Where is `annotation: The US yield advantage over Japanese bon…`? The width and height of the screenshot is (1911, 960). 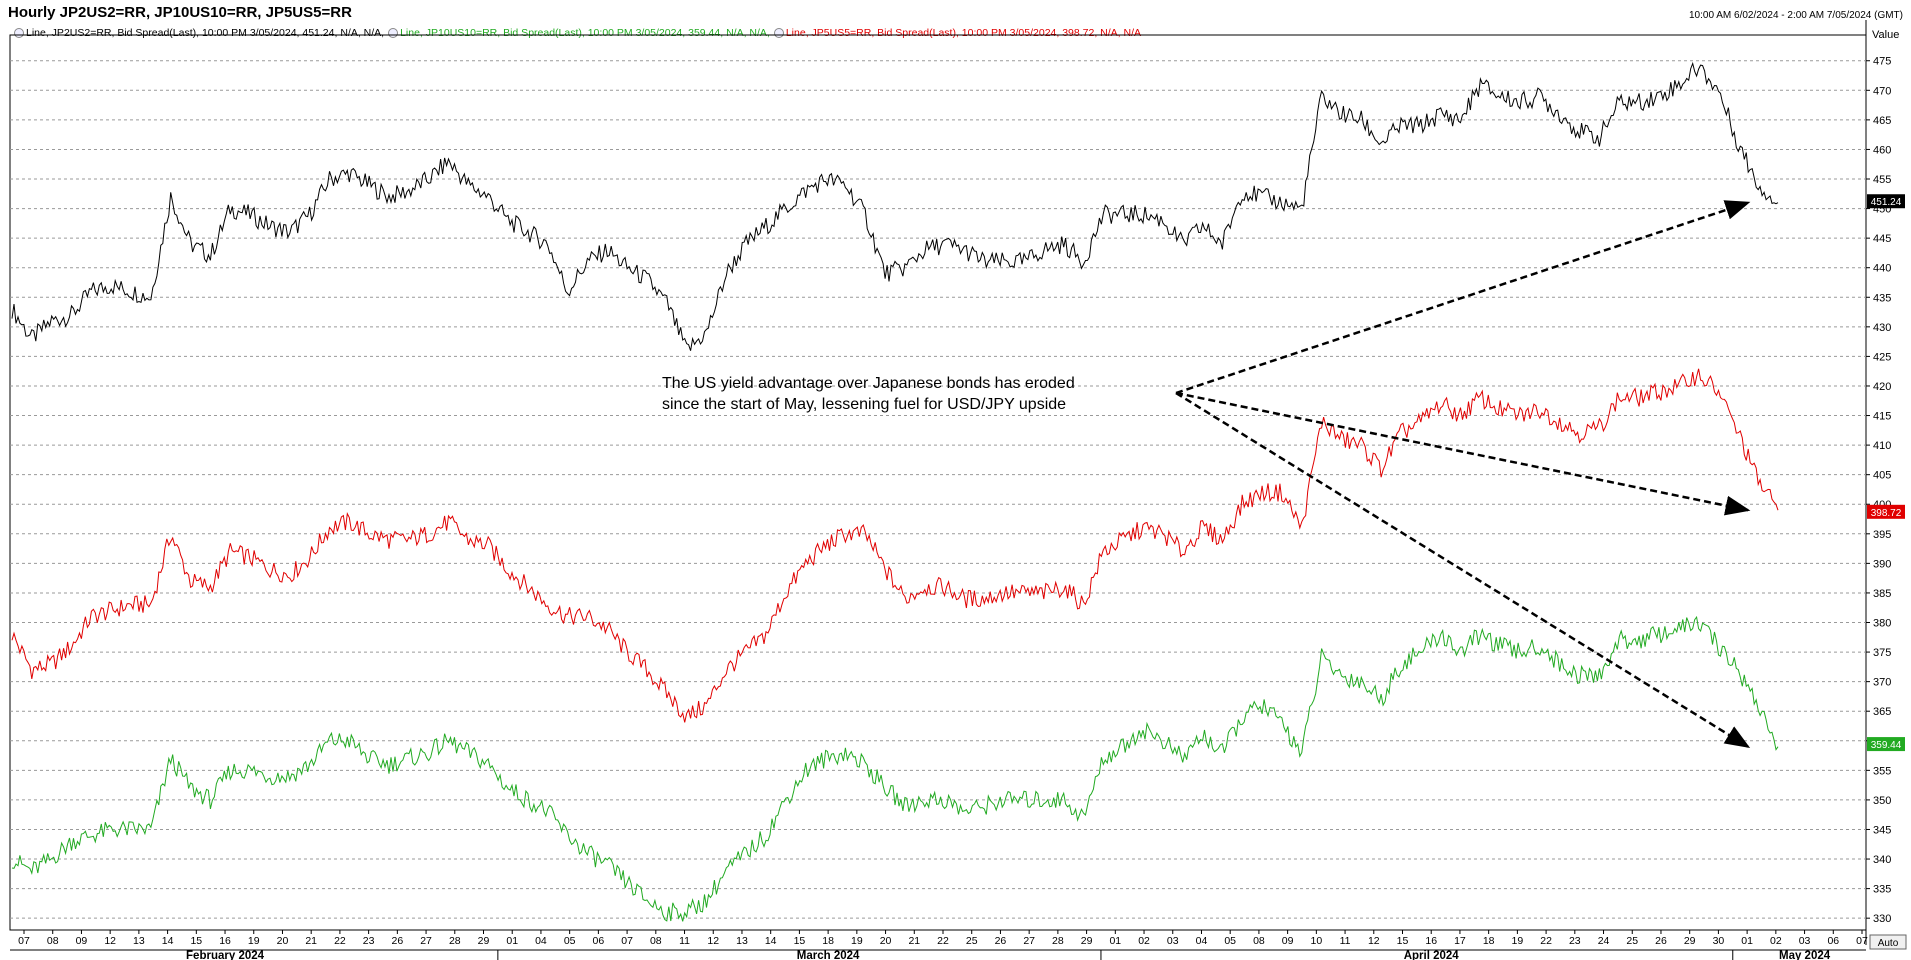
annotation: The US yield advantage over Japanese bon… is located at coordinates (868, 394).